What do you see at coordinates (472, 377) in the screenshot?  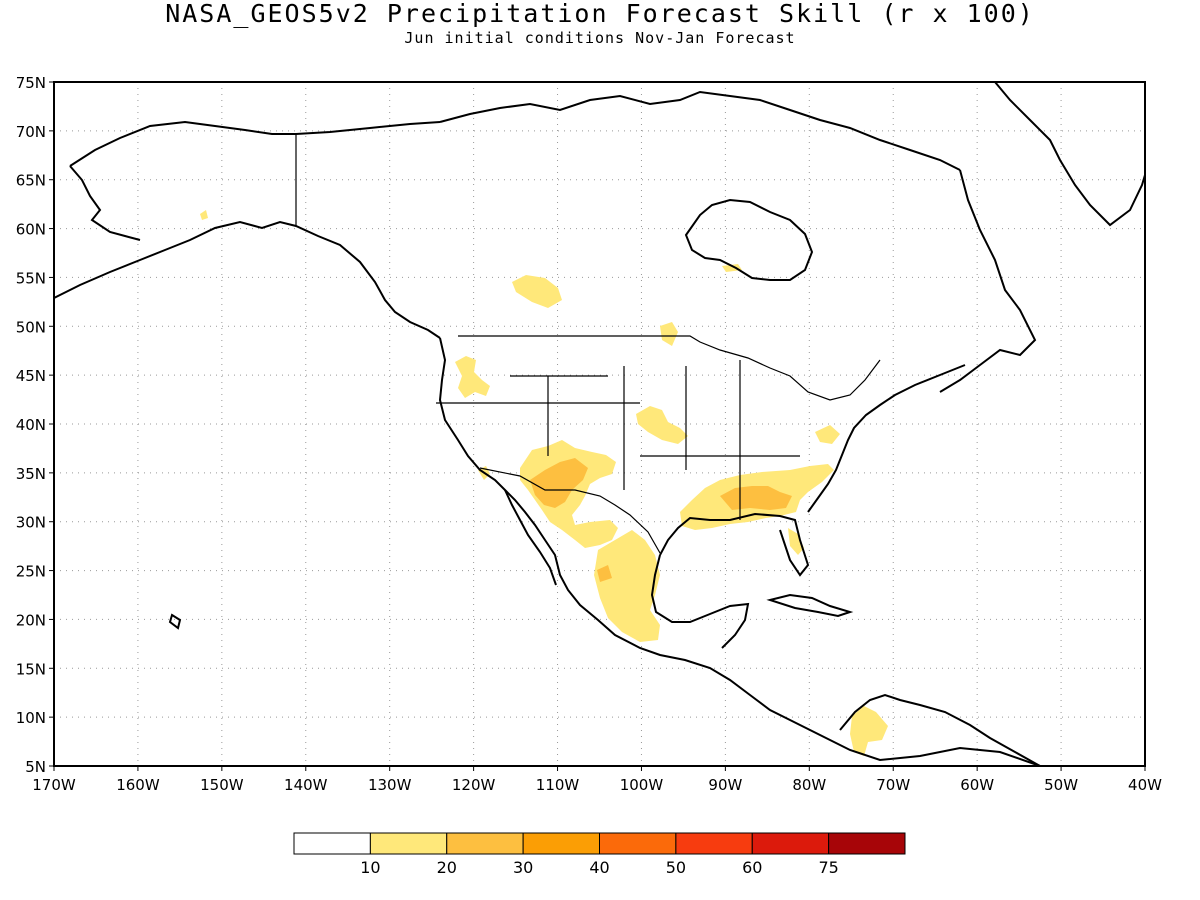 I see `skill-area-pacific-northwest` at bounding box center [472, 377].